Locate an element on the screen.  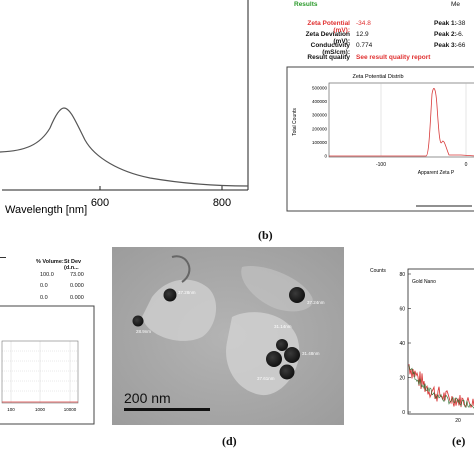
zeta-row-label: Zeta Deviation (mV): is located at coordinates (327, 38).